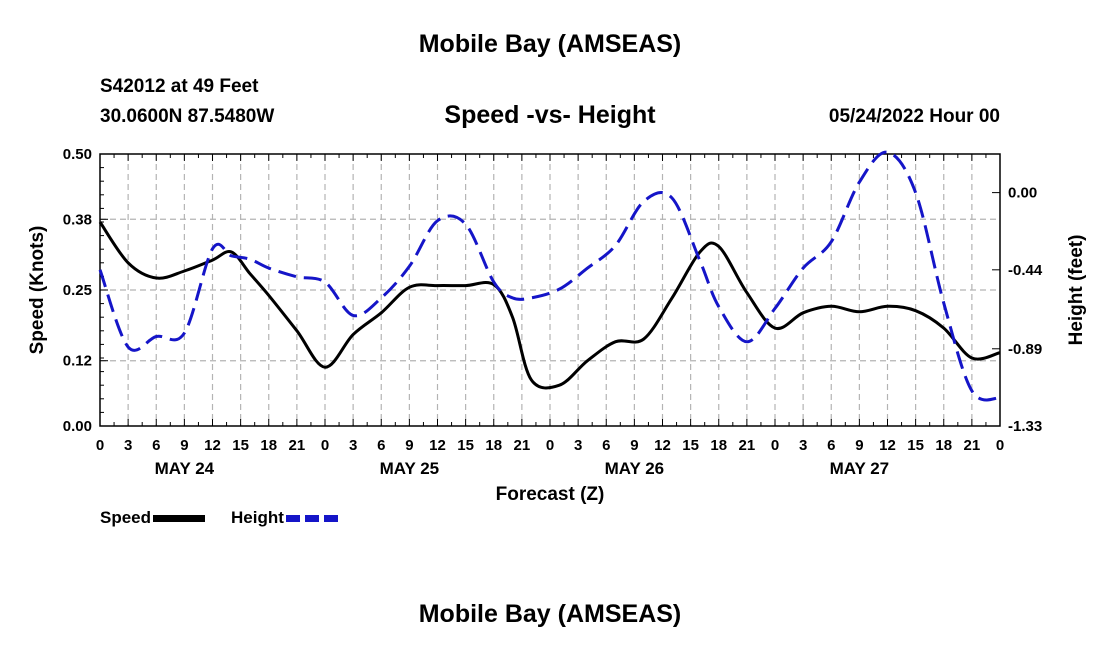 The height and width of the screenshot is (650, 1100). What do you see at coordinates (179, 86) in the screenshot?
I see `station-label: S42012 at 49 Feet` at bounding box center [179, 86].